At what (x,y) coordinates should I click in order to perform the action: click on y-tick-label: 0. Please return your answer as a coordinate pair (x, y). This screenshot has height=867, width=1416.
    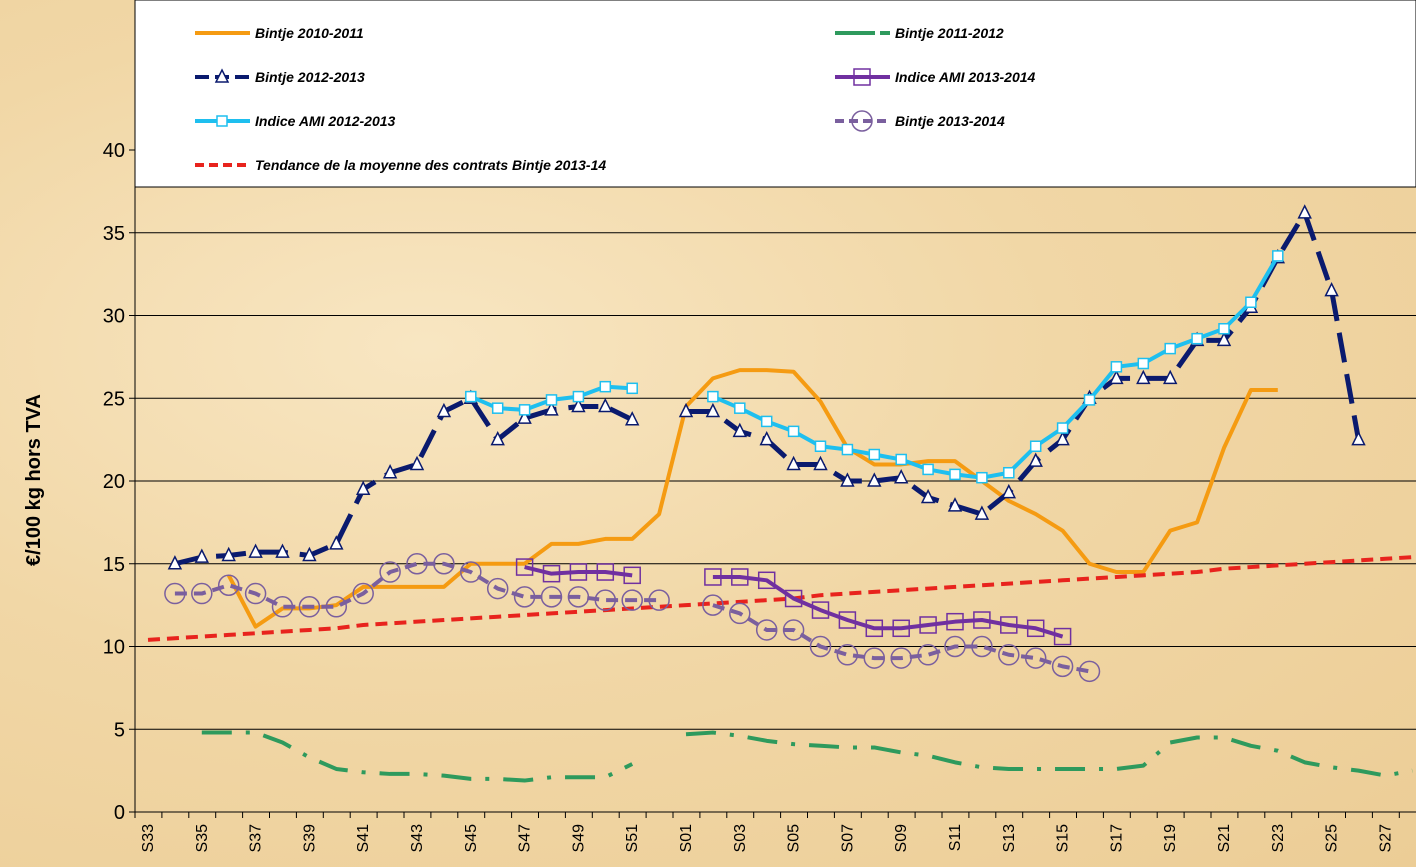
    Looking at the image, I should click on (119, 813).